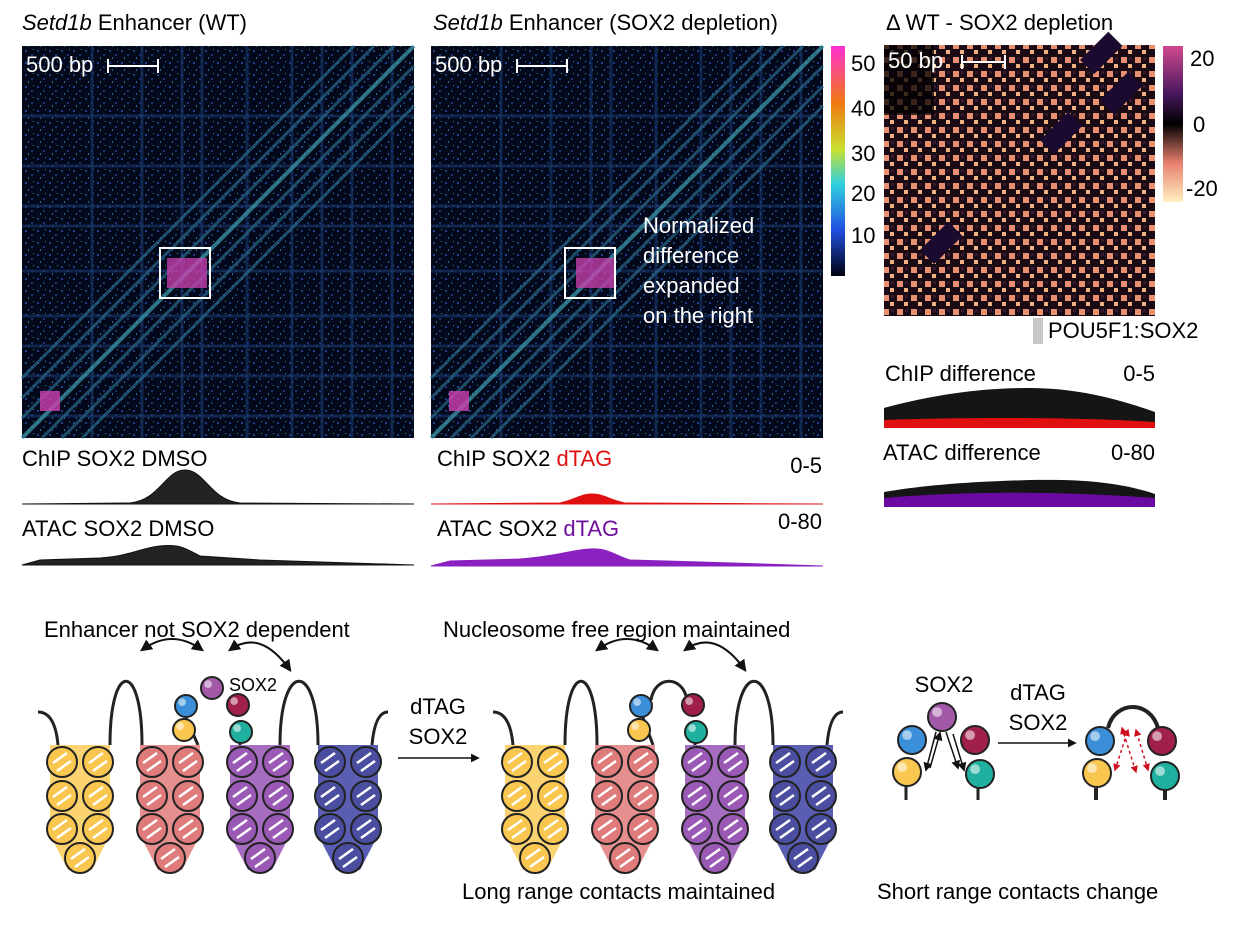 Image resolution: width=1242 pixels, height=945 pixels. I want to click on scale-label: 500 bp, so click(59, 64).